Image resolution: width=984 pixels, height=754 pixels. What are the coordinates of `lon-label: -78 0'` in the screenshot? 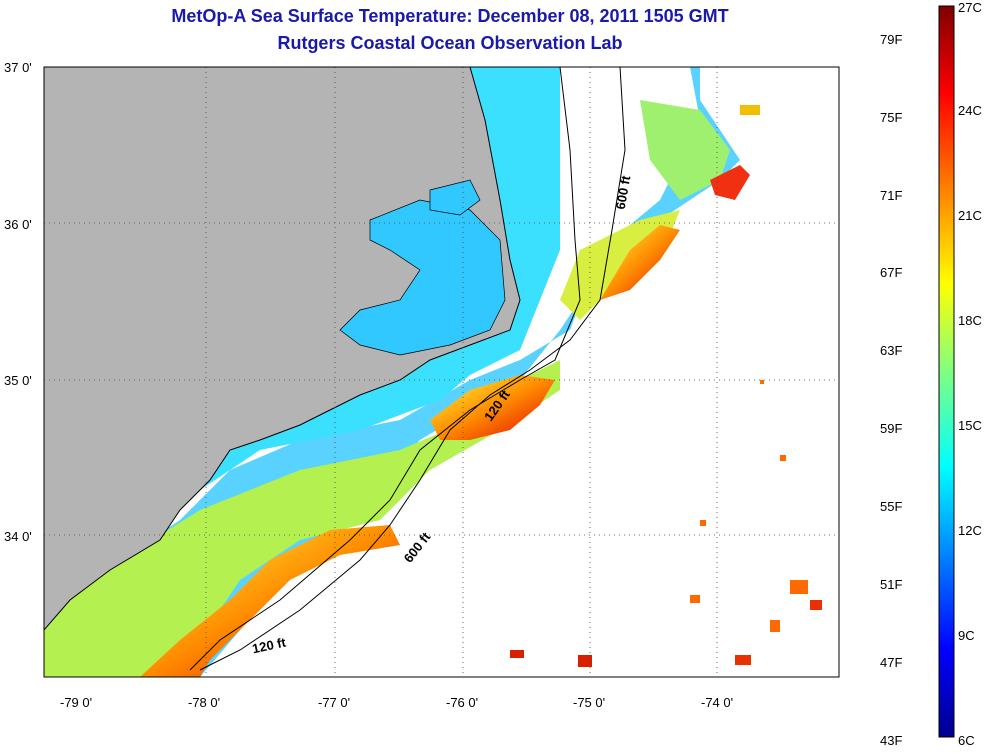 It's located at (204, 702).